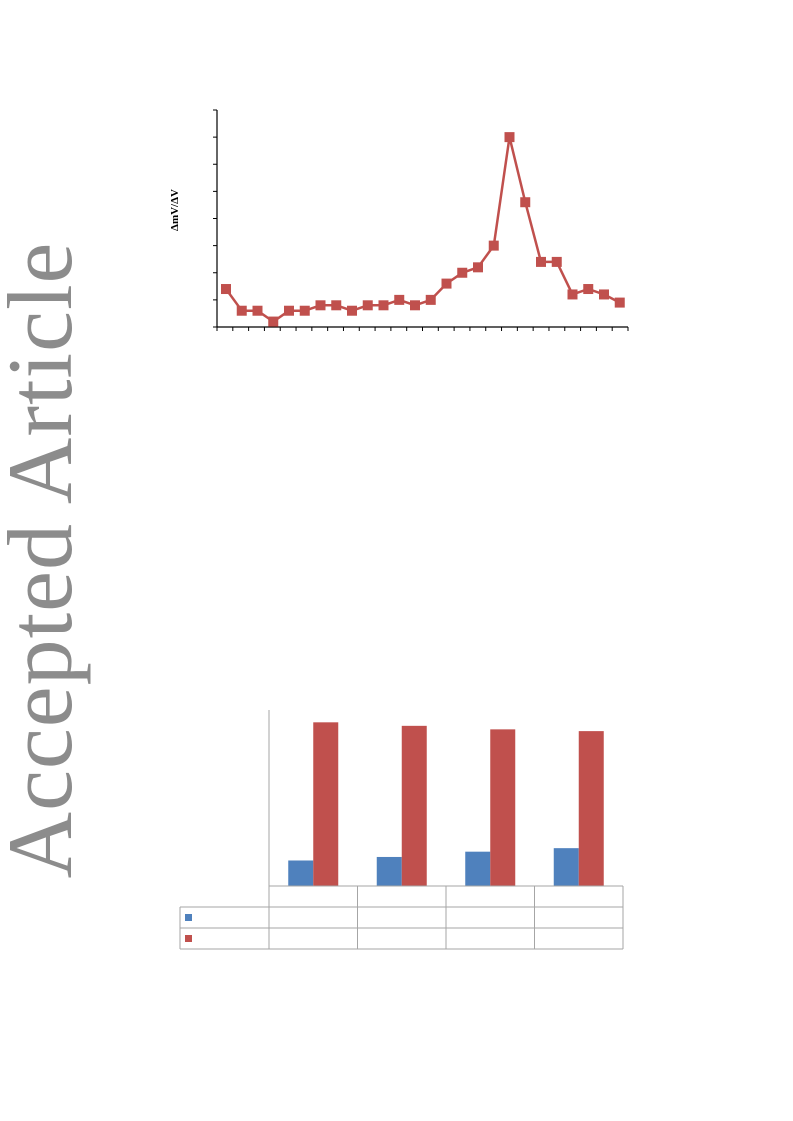 This screenshot has width=793, height=1121. I want to click on line-markers, so click(423, 229).